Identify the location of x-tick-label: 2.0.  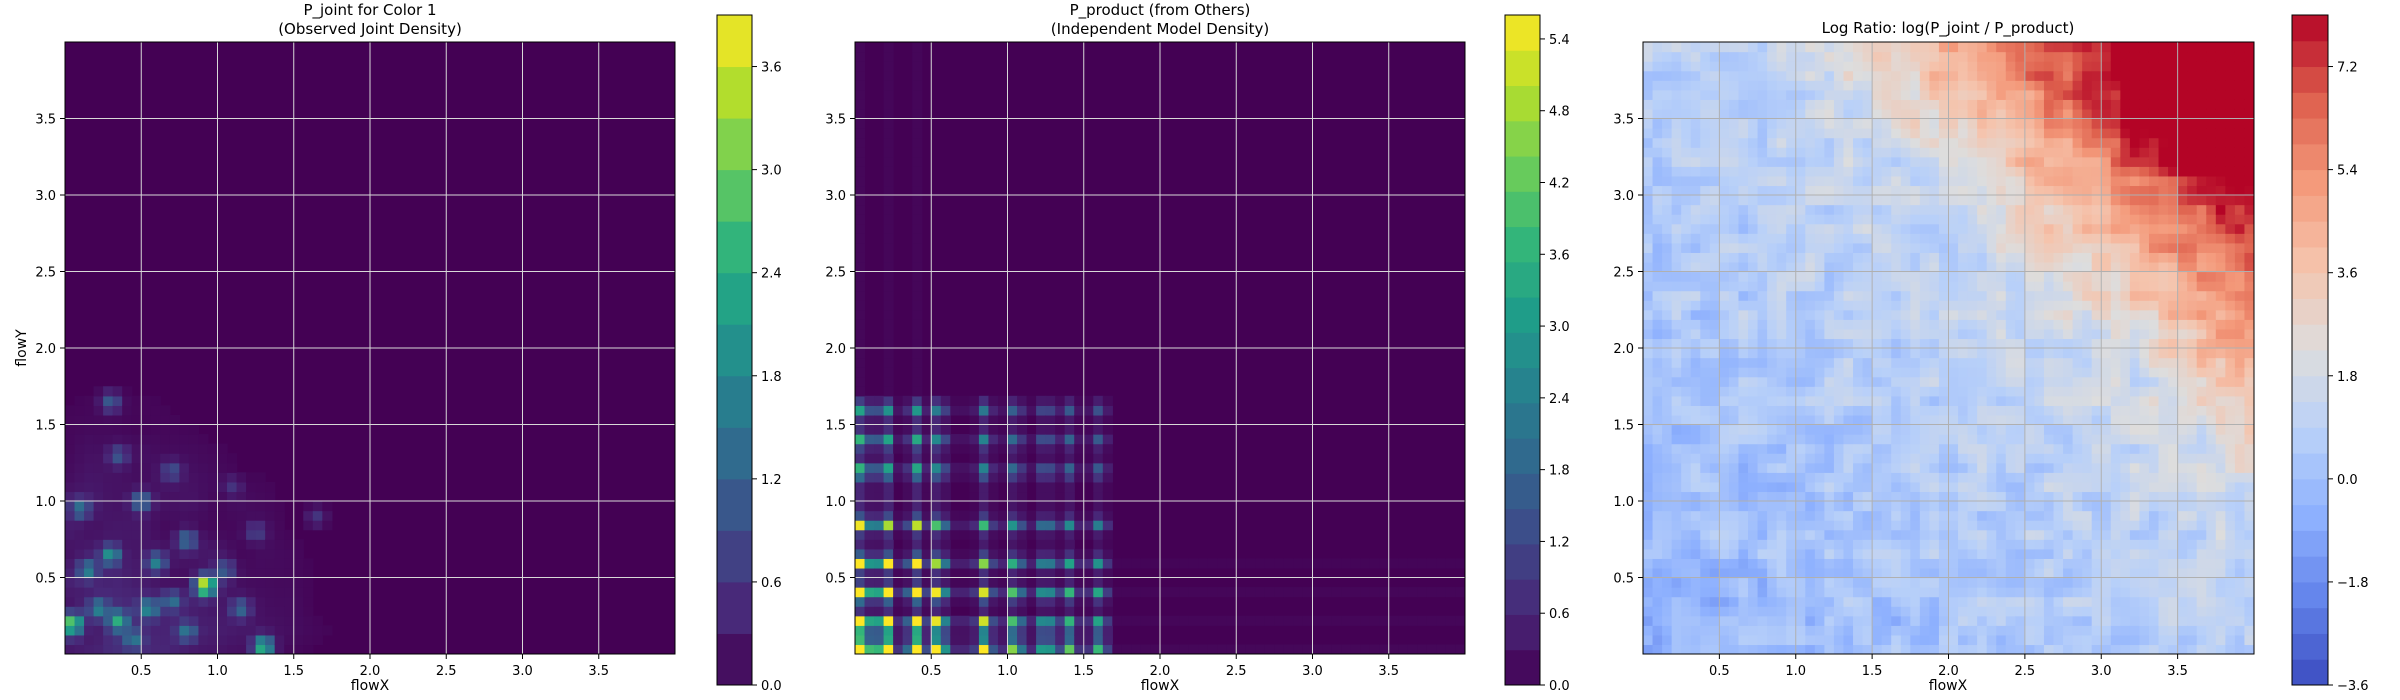
(1160, 671).